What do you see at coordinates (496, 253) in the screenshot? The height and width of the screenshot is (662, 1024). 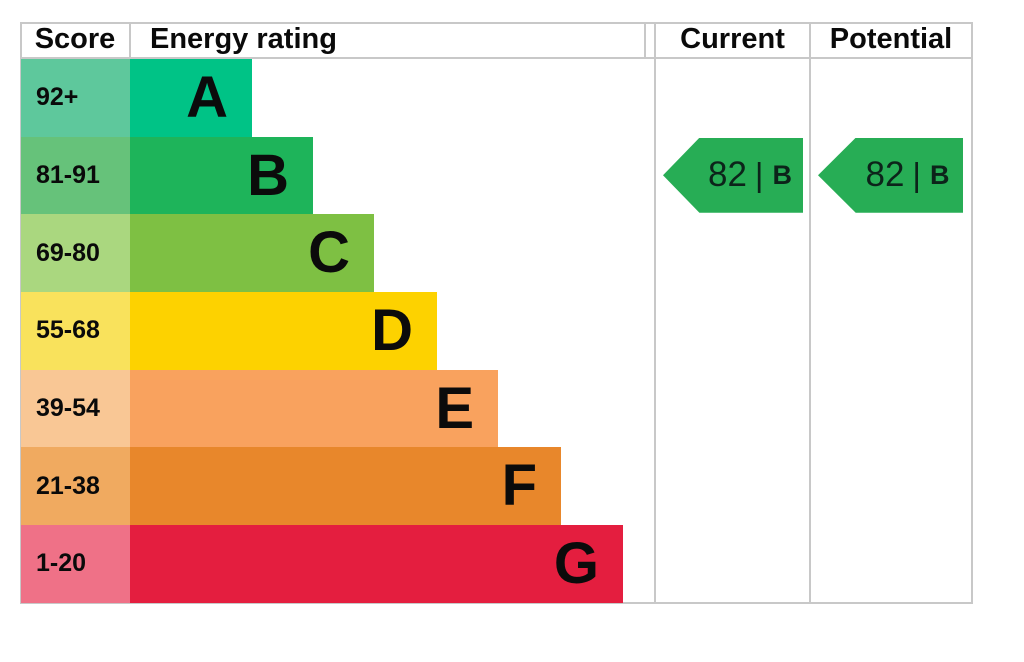 I see `rating-row: 69-80 C` at bounding box center [496, 253].